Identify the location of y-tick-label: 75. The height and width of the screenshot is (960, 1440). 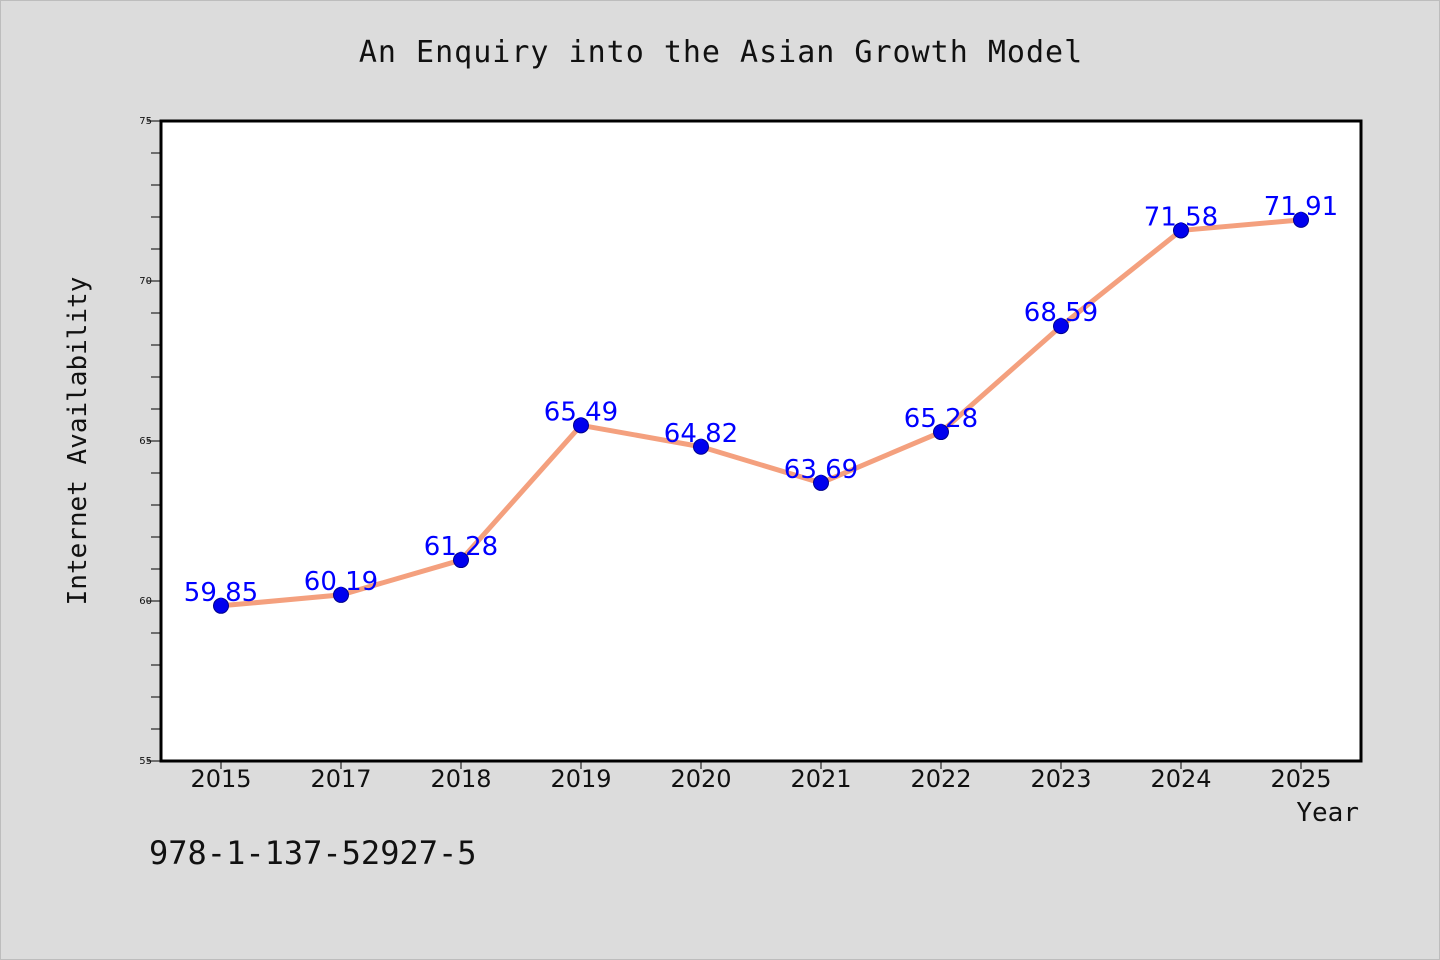
(145, 121).